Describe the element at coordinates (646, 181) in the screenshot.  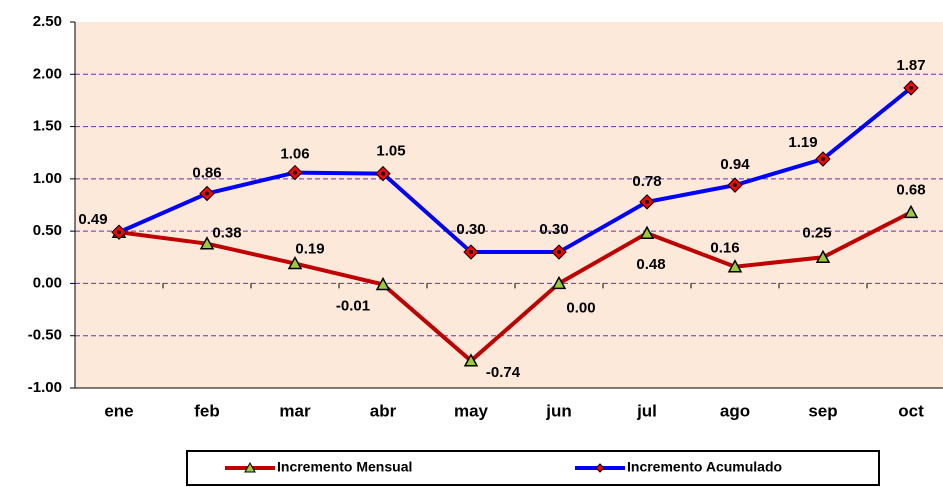
I see `data-label: 0.78` at that location.